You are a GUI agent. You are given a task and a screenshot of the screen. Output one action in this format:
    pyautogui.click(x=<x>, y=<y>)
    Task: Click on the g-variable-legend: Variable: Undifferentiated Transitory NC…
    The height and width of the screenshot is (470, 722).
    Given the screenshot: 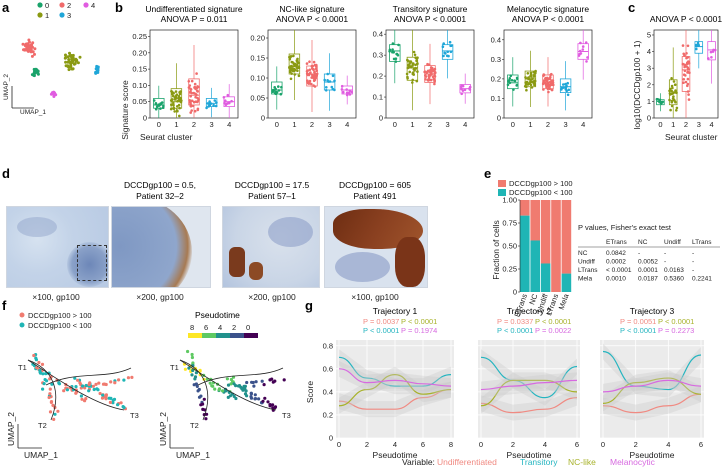 What is the action you would take?
    pyautogui.click(x=529, y=462)
    